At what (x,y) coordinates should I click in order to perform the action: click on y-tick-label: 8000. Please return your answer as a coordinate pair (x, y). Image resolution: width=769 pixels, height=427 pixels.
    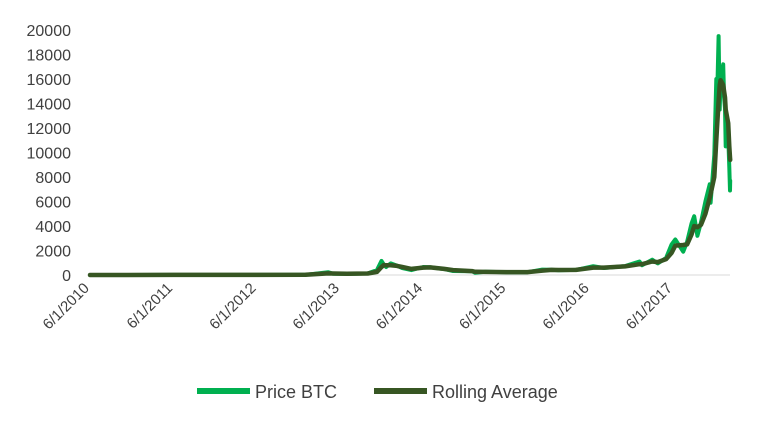
    Looking at the image, I should click on (53, 178).